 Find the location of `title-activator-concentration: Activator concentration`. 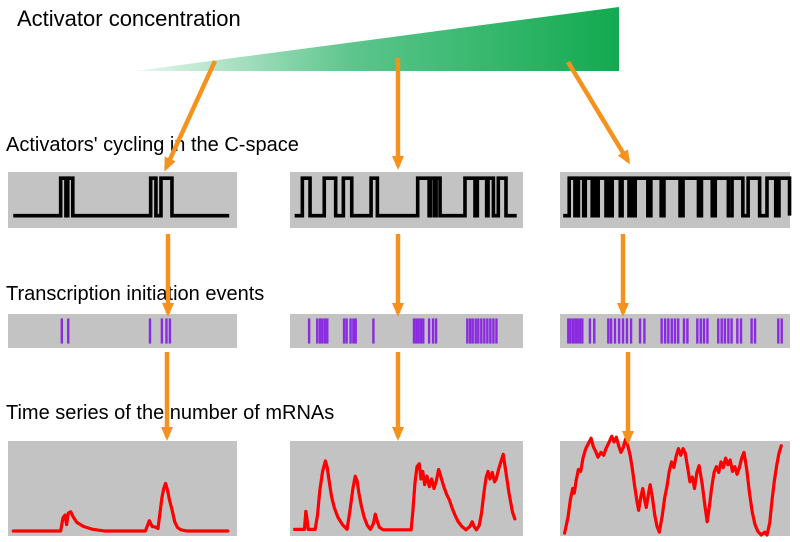

title-activator-concentration: Activator concentration is located at coordinates (129, 18).